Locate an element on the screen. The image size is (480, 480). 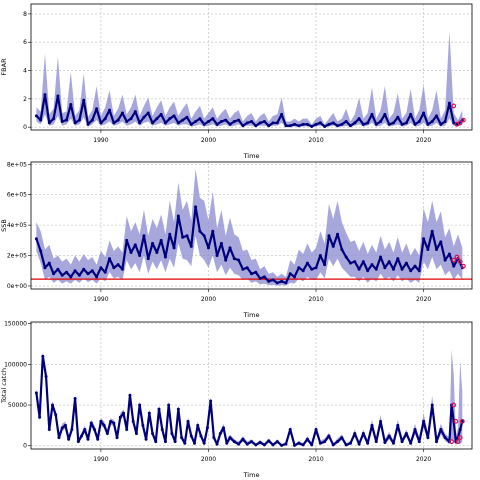
y-tick-label: 8 is located at coordinates (25, 14).